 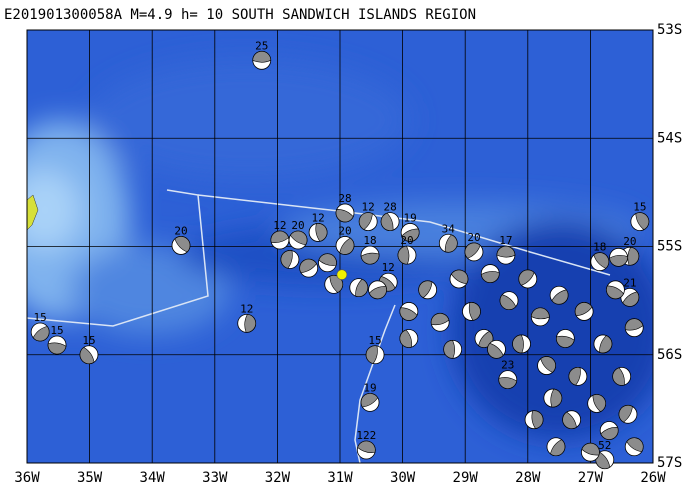 I want to click on depth-label: 52, so click(x=604, y=445).